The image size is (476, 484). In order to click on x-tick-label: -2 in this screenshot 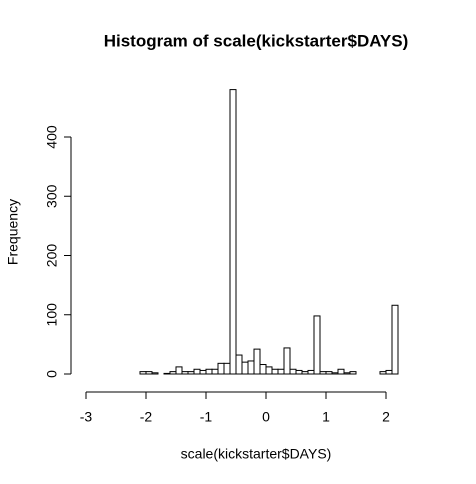, I will do `click(146, 417)`.